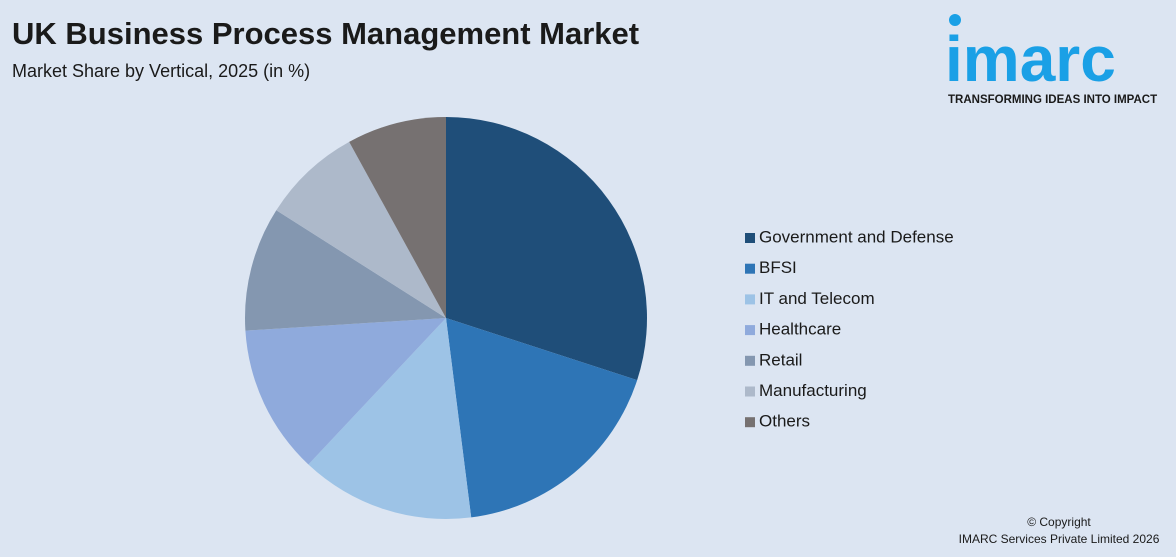 Image resolution: width=1176 pixels, height=557 pixels. Describe the element at coordinates (780, 359) in the screenshot. I see `legend-label: Retail` at that location.